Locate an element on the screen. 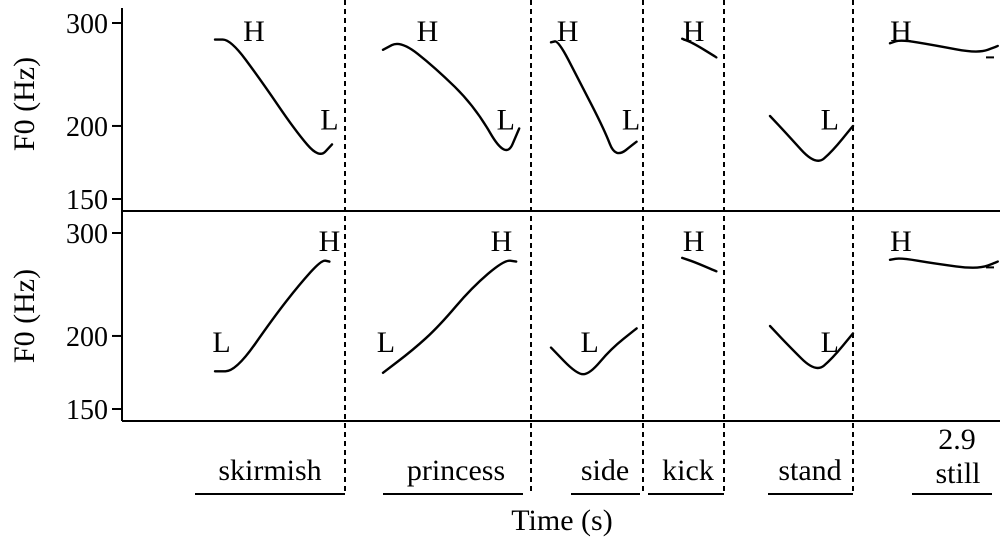 The height and width of the screenshot is (544, 1000). word-label-side: side is located at coordinates (605, 470).